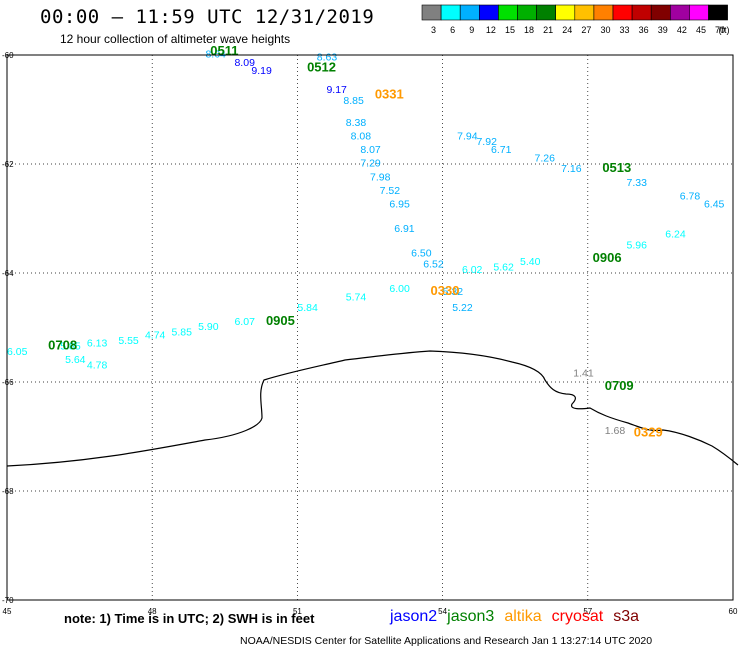 Image resolution: width=740 pixels, height=650 pixels. What do you see at coordinates (682, 30) in the screenshot?
I see `scale-label: 42` at bounding box center [682, 30].